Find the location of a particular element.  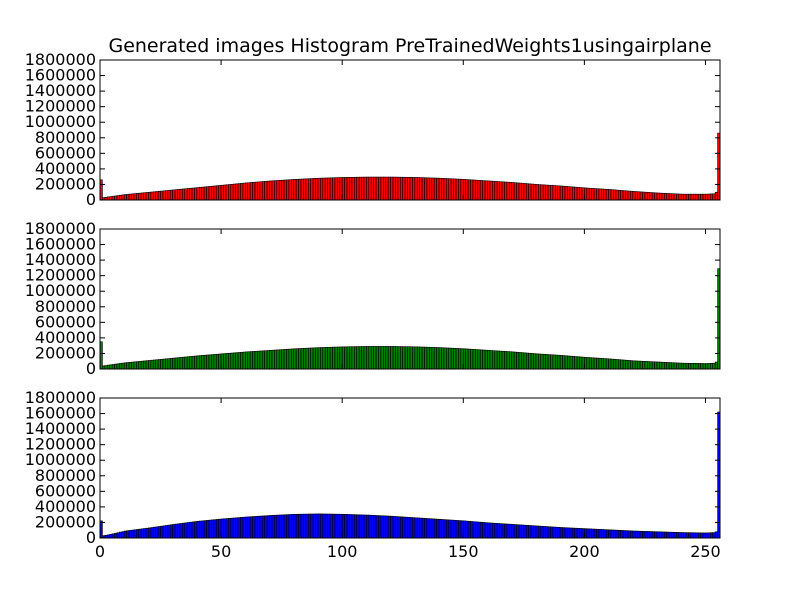

x-tick-label: 150 is located at coordinates (463, 551).